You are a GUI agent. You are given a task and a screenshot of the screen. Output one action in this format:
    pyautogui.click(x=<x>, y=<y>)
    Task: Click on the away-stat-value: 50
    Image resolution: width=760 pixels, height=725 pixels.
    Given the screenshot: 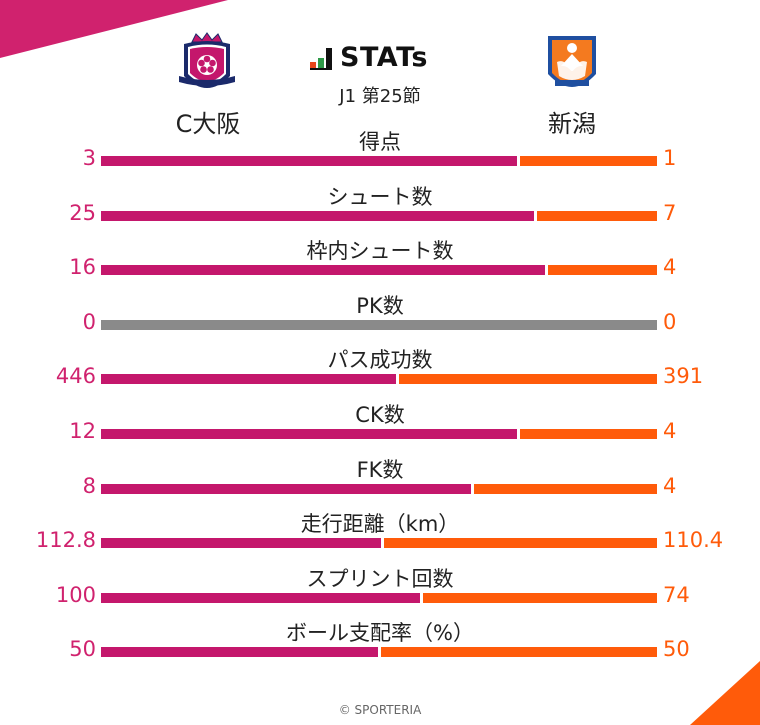 What is the action you would take?
    pyautogui.click(x=676, y=649)
    